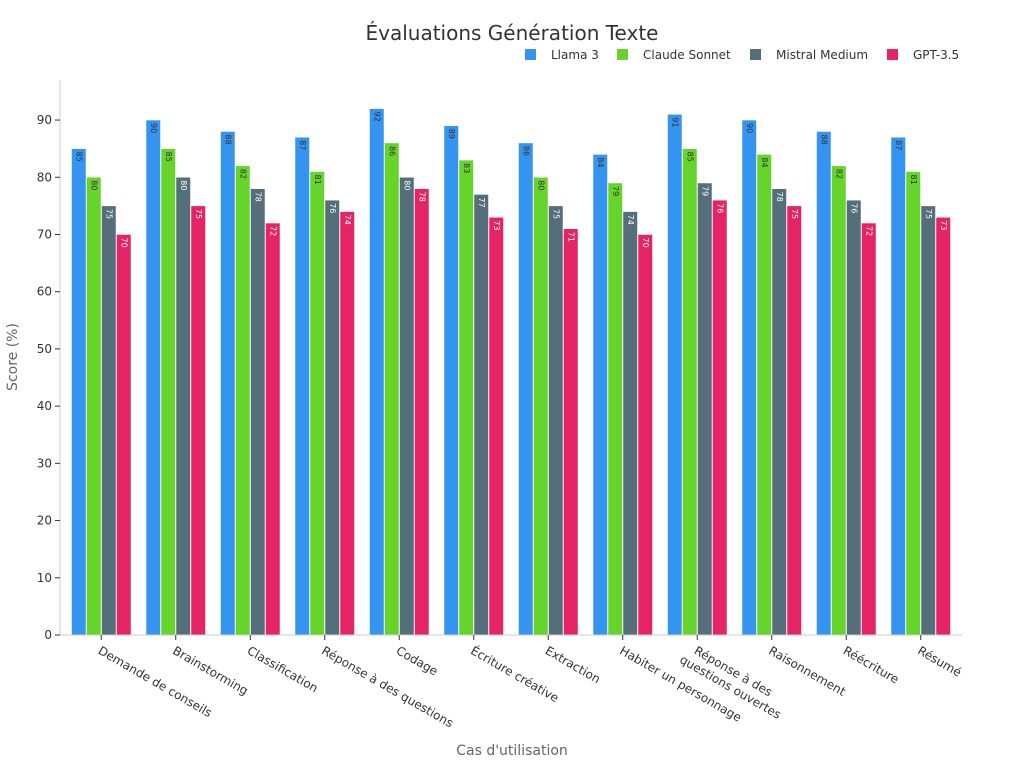  I want to click on y-tick-label: 50, so click(44, 349).